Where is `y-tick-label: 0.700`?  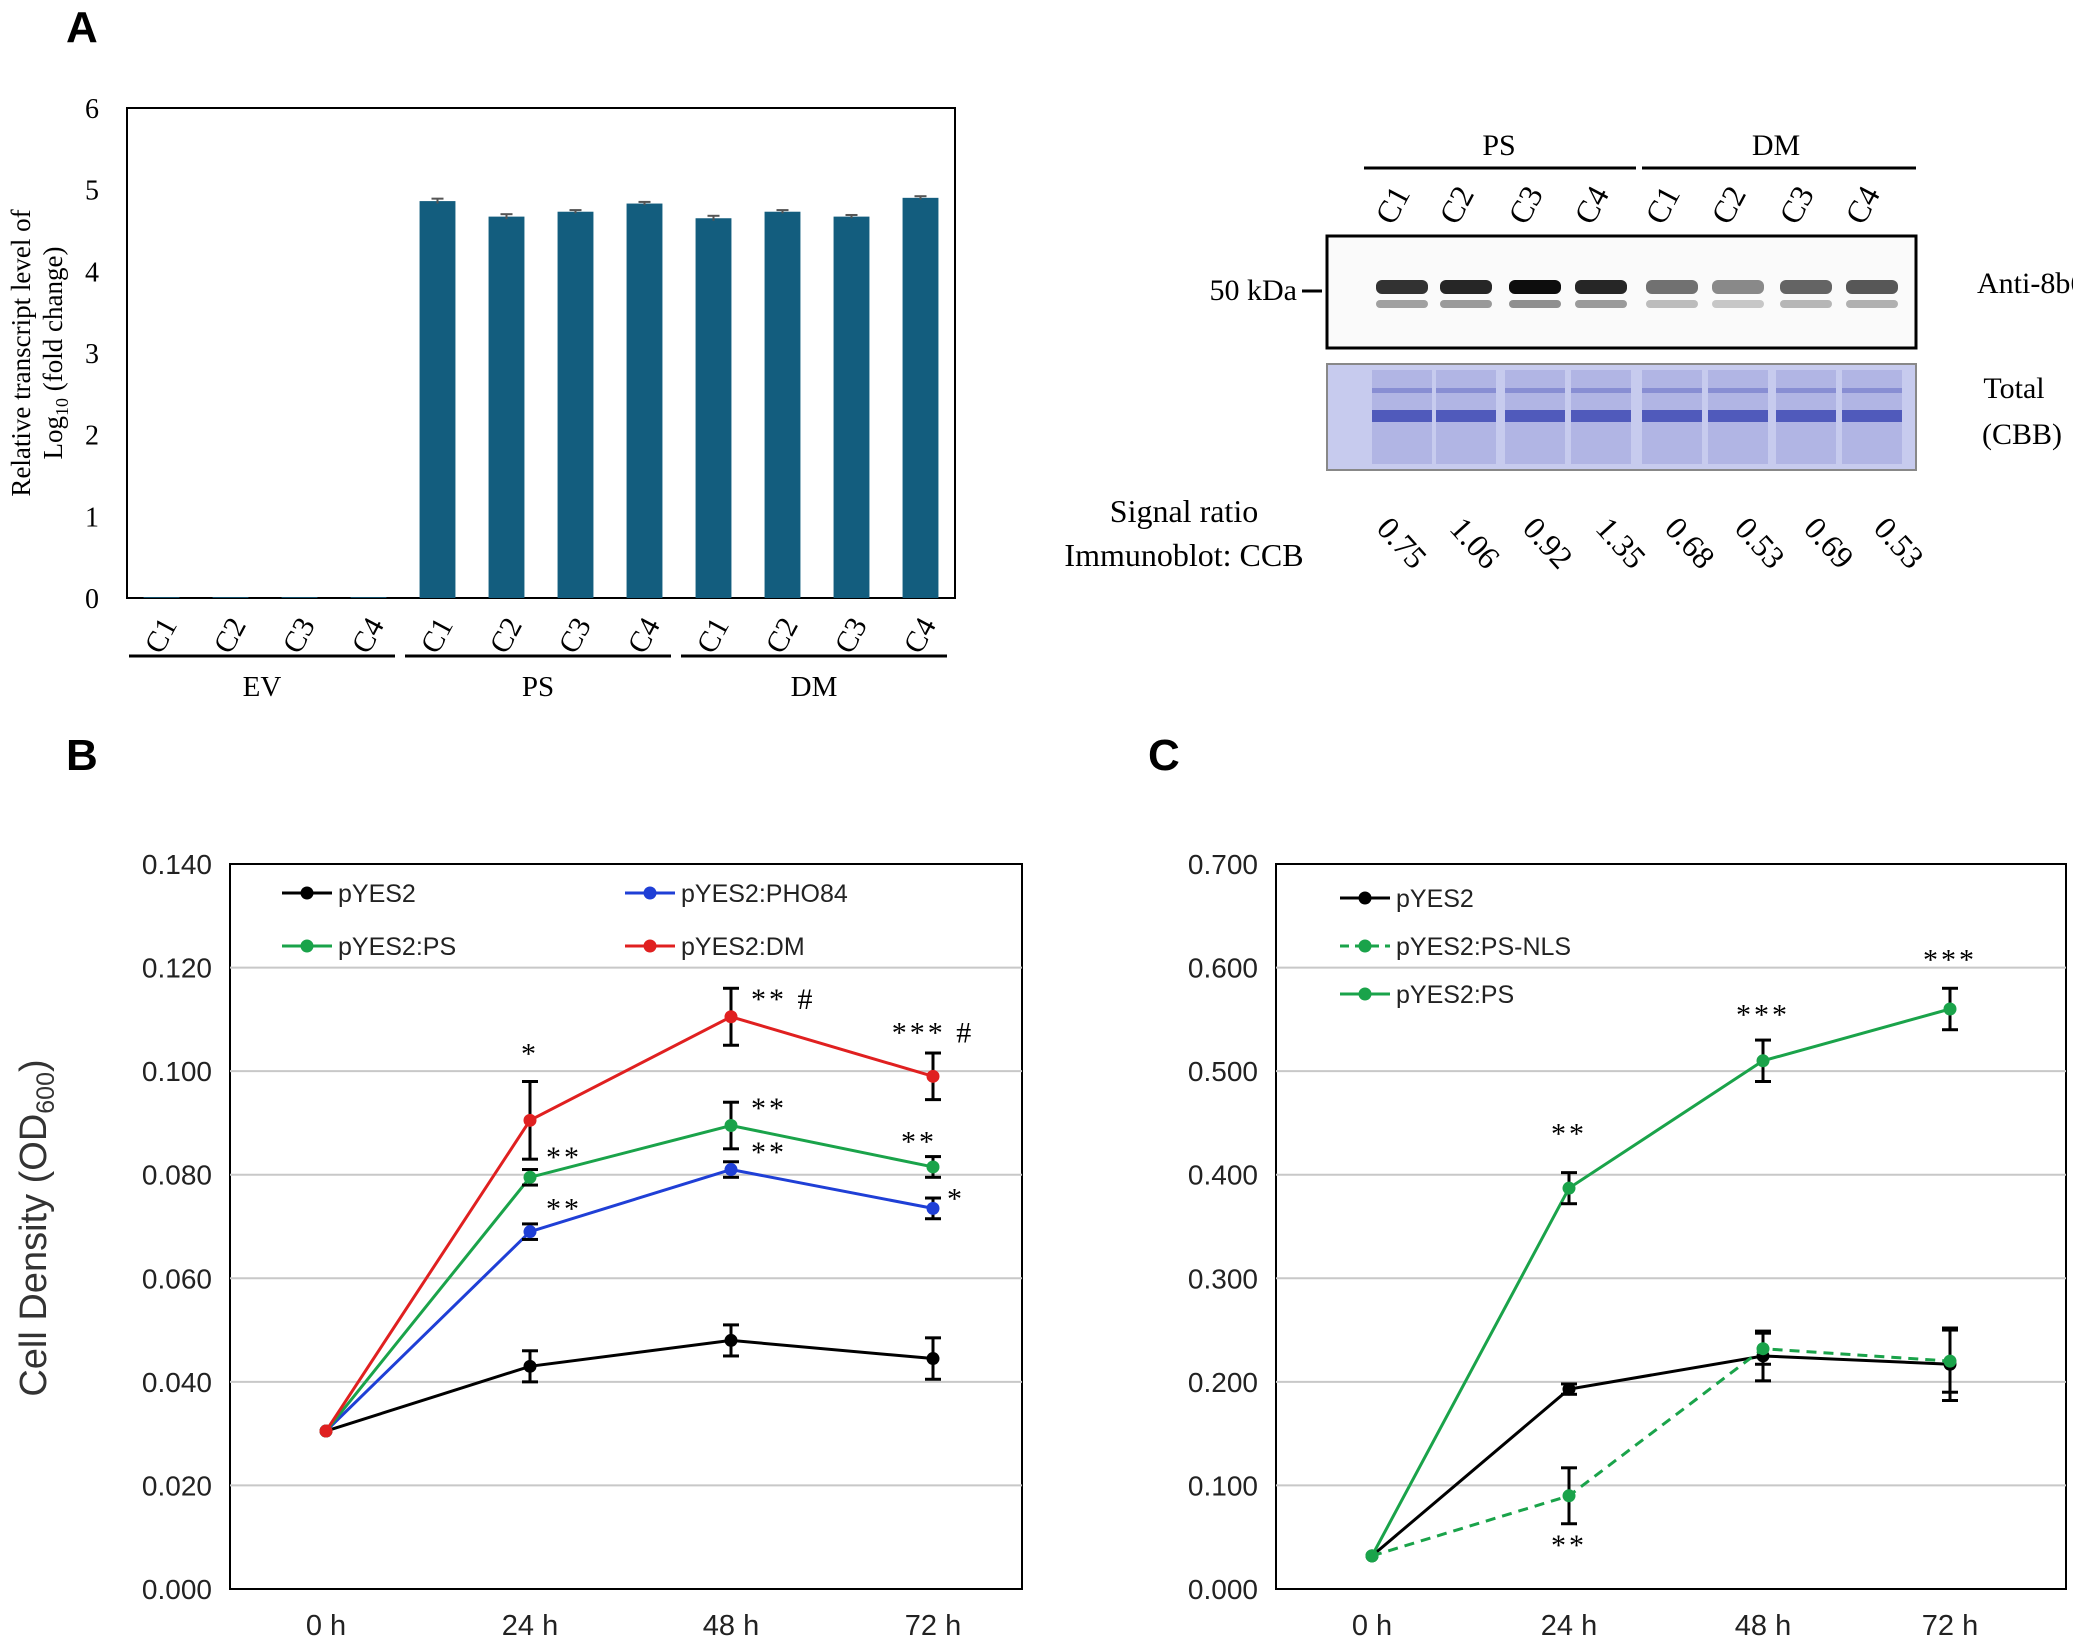 y-tick-label: 0.700 is located at coordinates (1223, 864).